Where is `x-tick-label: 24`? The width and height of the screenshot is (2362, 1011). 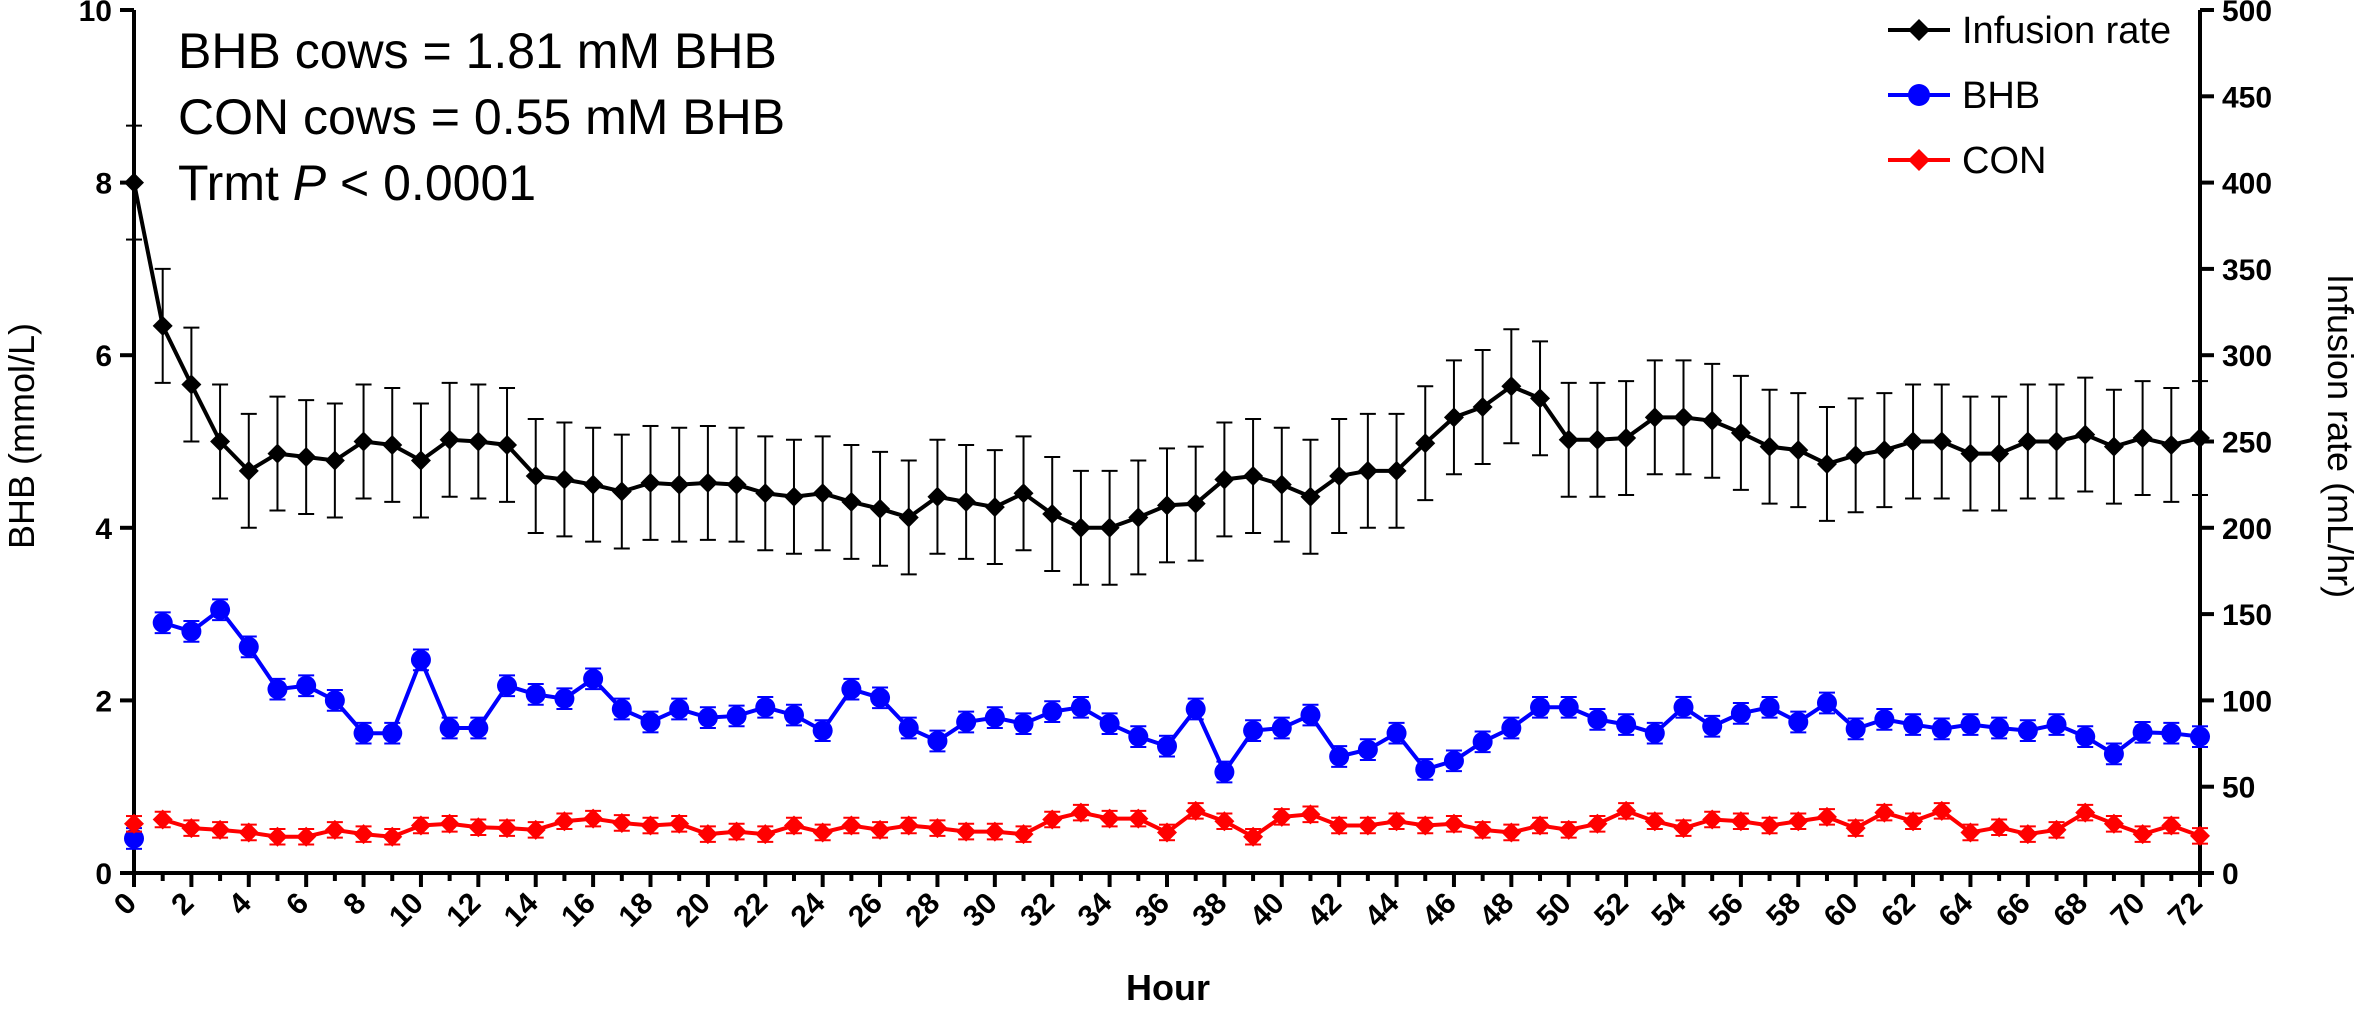 x-tick-label: 24 is located at coordinates (808, 909).